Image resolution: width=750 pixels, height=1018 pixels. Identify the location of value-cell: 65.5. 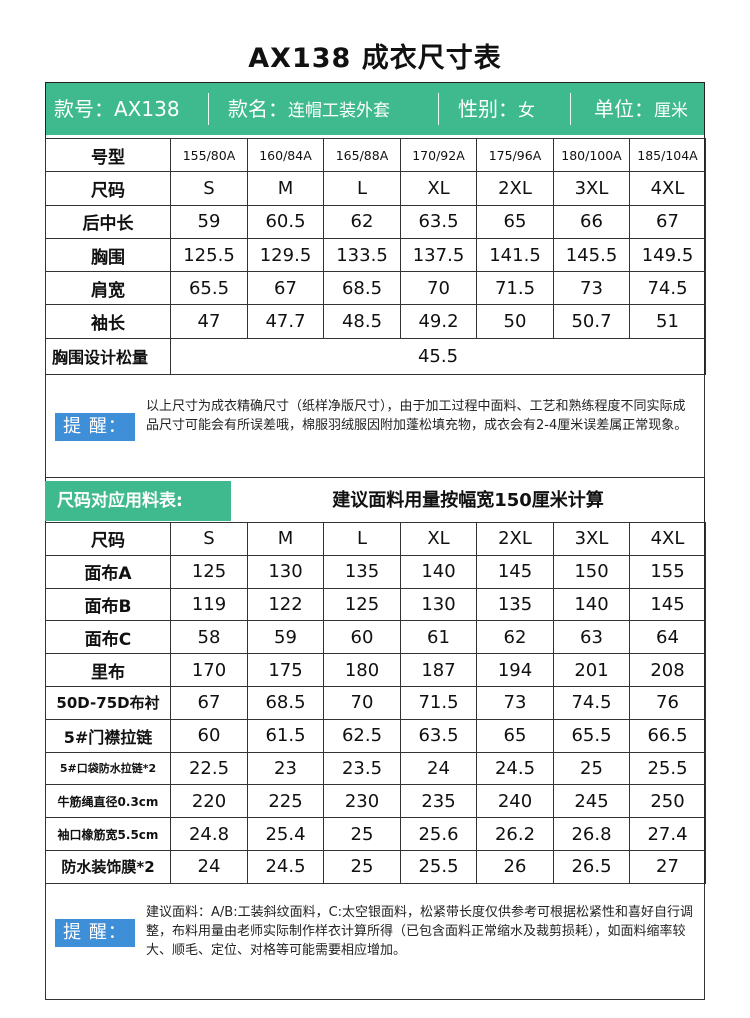
(591, 735).